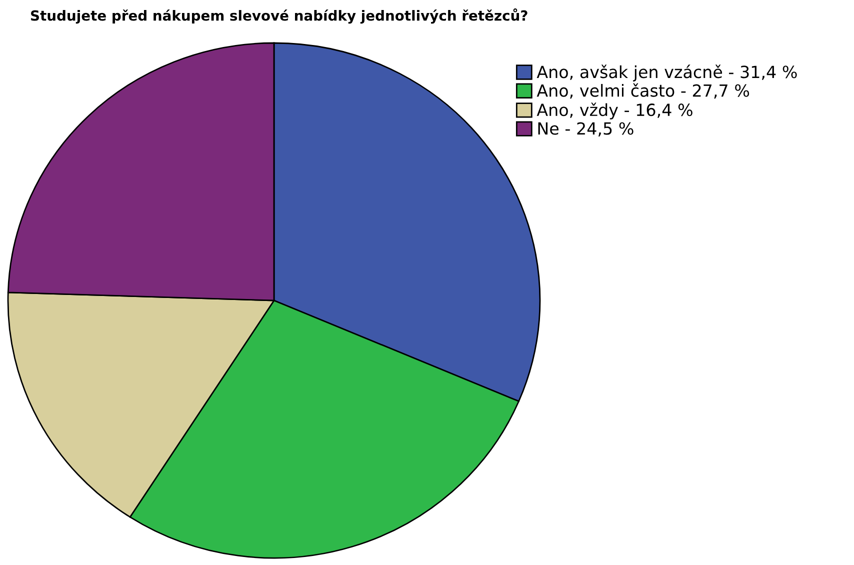 The image size is (854, 565). What do you see at coordinates (279, 16) in the screenshot?
I see `chart-title: Studujete před nákupem slevové nabídky jednotlivých řetězců?` at bounding box center [279, 16].